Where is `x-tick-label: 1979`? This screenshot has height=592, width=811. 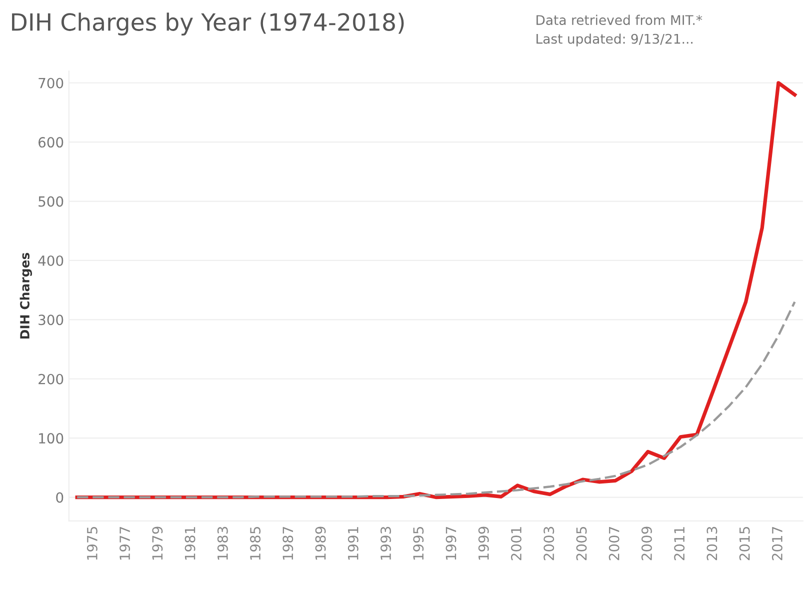 x-tick-label: 1979 is located at coordinates (157, 543).